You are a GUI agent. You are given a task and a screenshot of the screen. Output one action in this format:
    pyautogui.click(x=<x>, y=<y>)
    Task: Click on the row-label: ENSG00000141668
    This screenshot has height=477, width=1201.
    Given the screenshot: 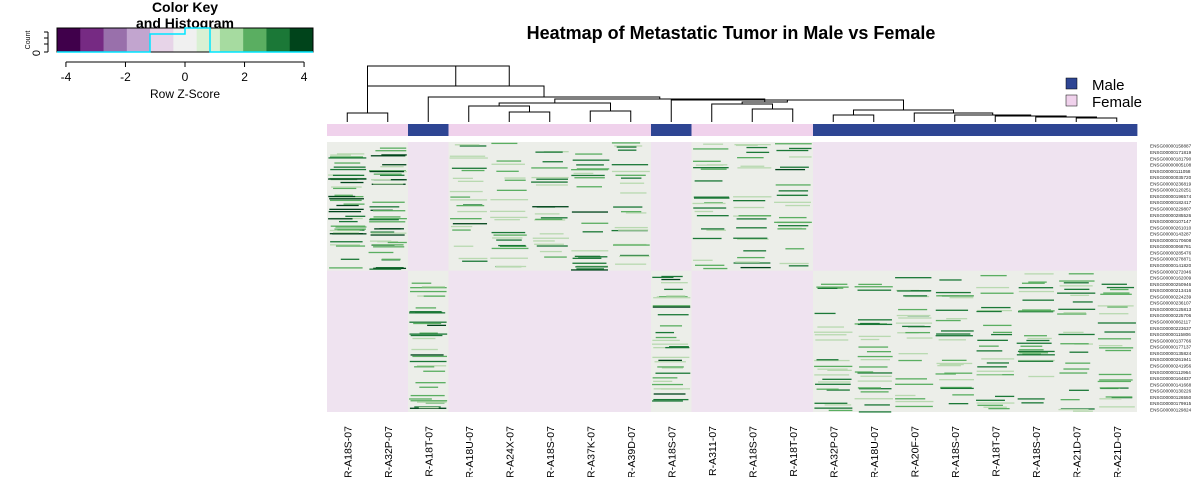 What is the action you would take?
    pyautogui.click(x=1171, y=384)
    